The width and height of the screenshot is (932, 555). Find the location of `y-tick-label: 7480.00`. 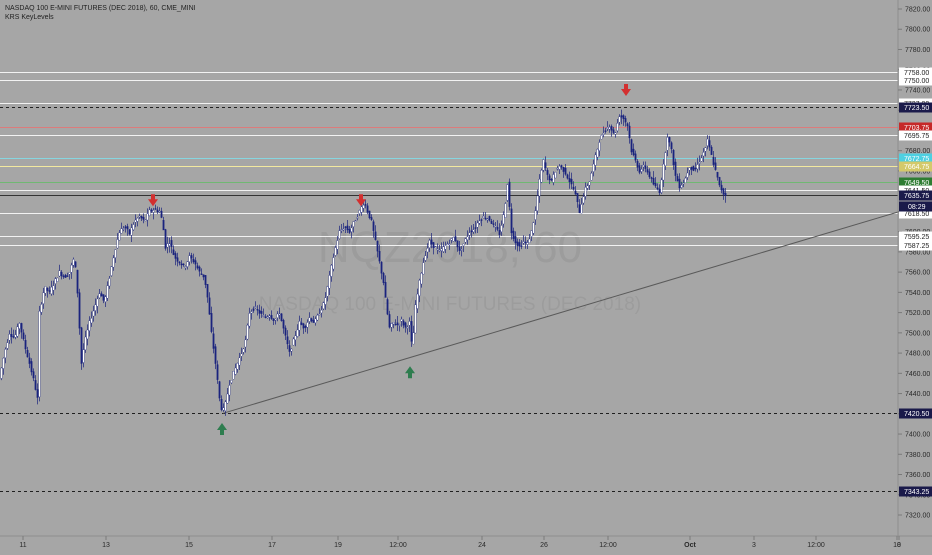

y-tick-label: 7480.00 is located at coordinates (917, 354).